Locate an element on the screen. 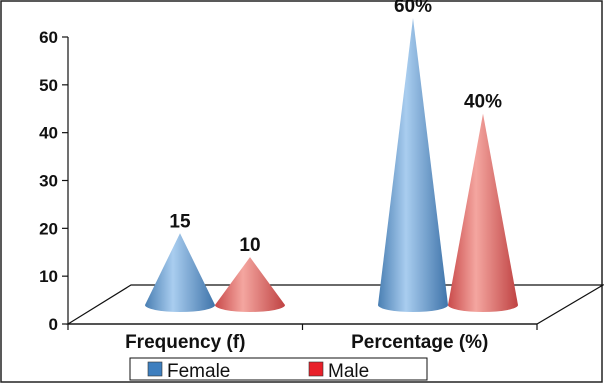  legend-label-male: Male is located at coordinates (348, 371).